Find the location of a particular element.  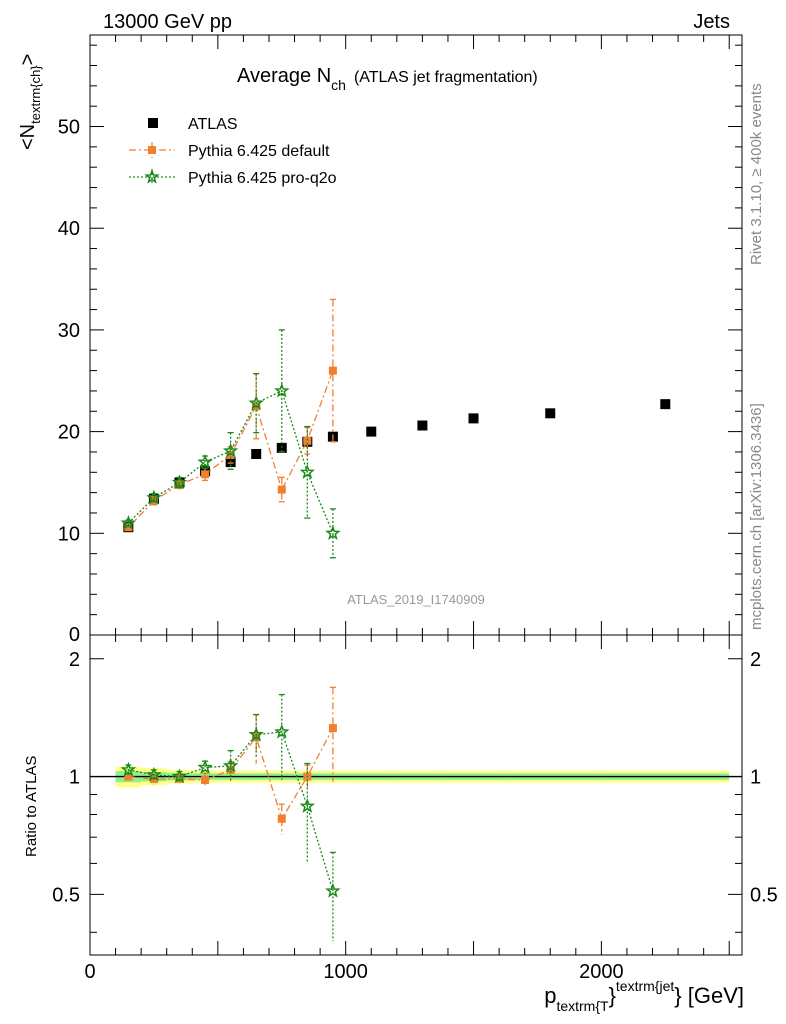

title-suffix: (ATLAS jet fragmentation) is located at coordinates (446, 77).